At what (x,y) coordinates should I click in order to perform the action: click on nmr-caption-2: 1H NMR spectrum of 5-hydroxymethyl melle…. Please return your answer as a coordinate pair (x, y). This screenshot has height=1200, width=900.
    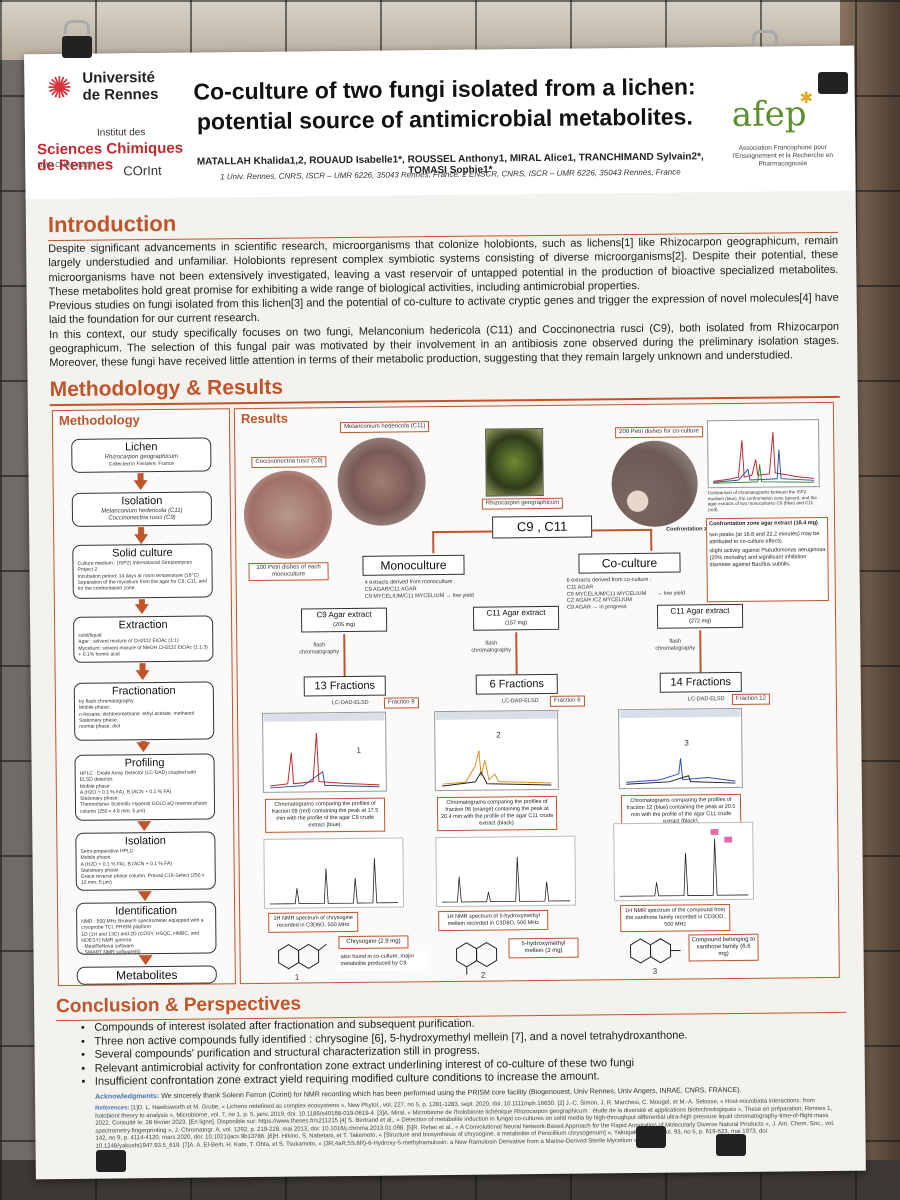
    Looking at the image, I should click on (493, 920).